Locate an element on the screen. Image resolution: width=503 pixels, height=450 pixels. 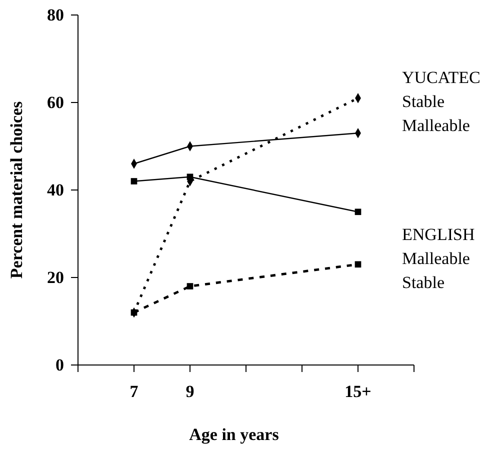
x-axis-title: Age in years is located at coordinates (234, 434).